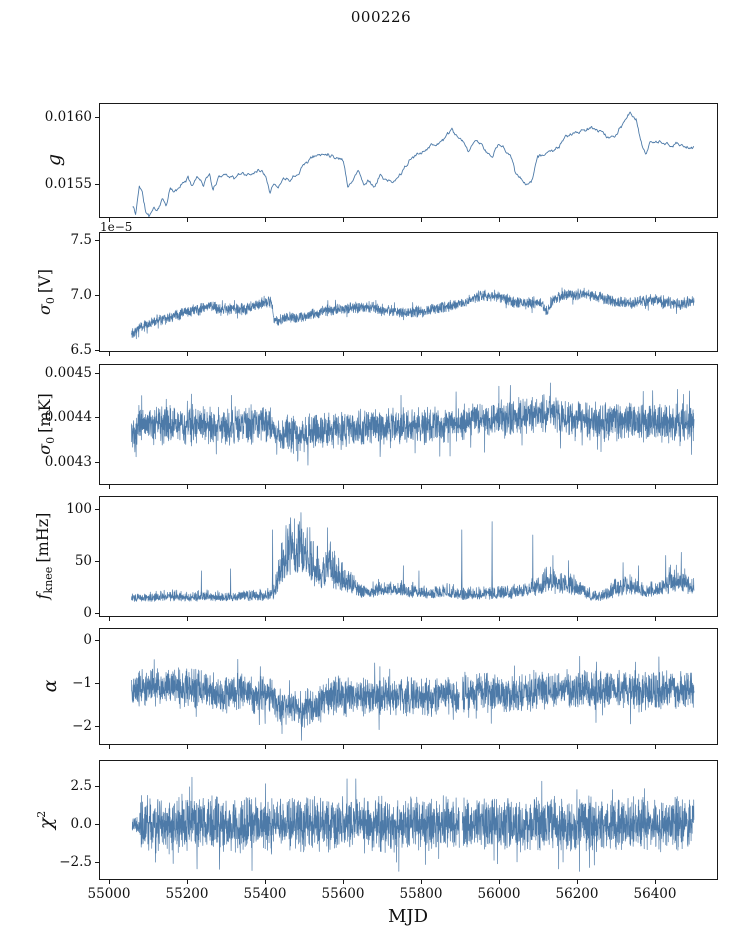 This screenshot has width=732, height=944. Describe the element at coordinates (82, 726) in the screenshot. I see `y-tick-label: −2` at that location.